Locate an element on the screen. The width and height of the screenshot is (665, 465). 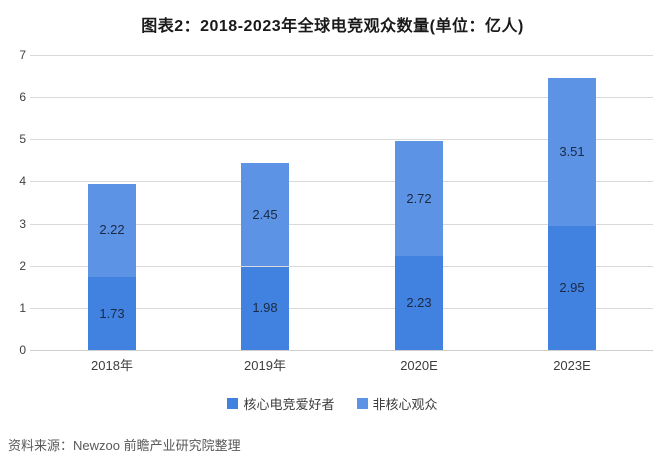
bar-value-label: 2.45 is located at coordinates (265, 214).